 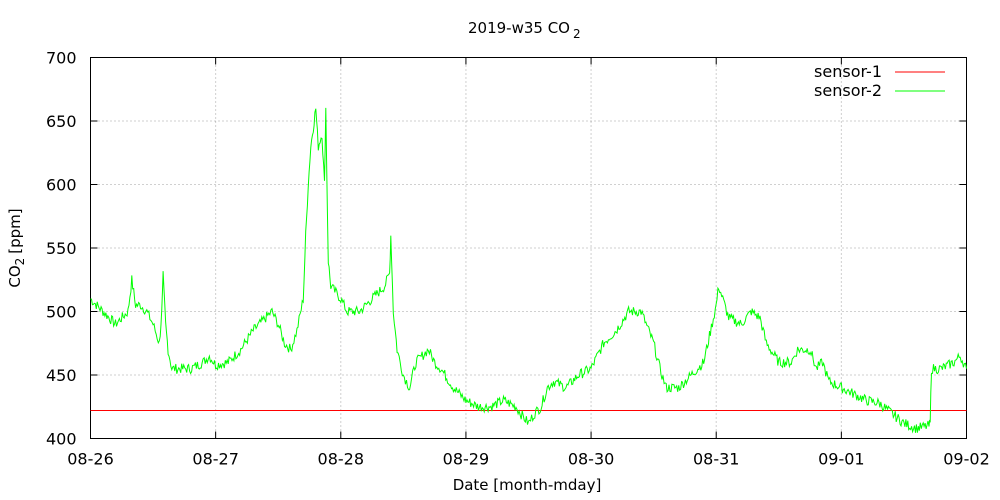 What do you see at coordinates (61, 248) in the screenshot?
I see `y-tick-label: 550` at bounding box center [61, 248].